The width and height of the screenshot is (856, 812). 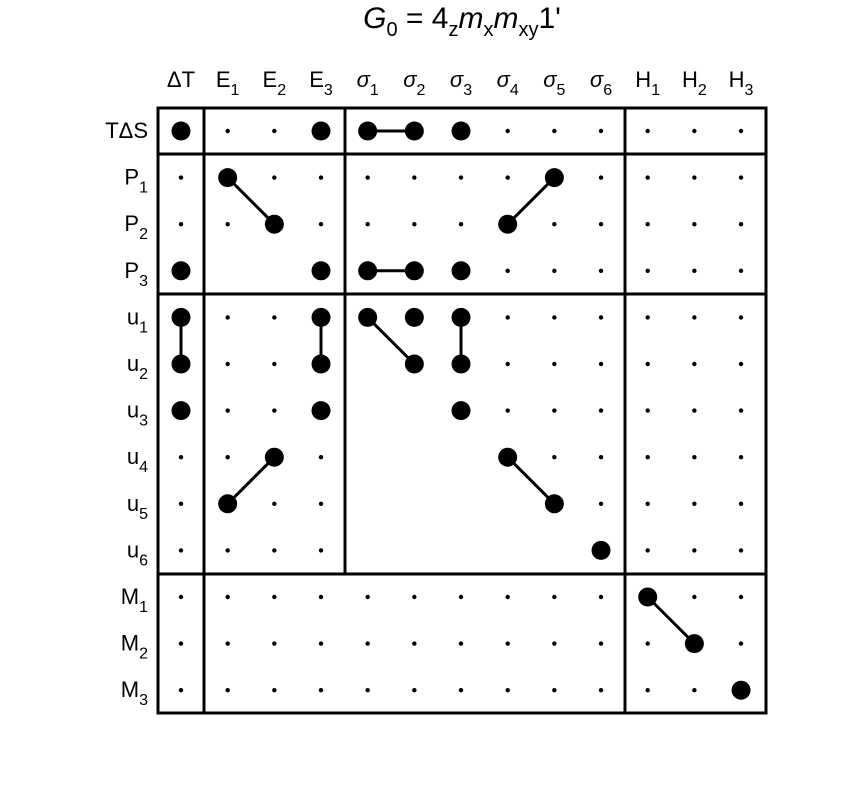 What do you see at coordinates (270, 79) in the screenshot?
I see `column-label-main: E` at bounding box center [270, 79].